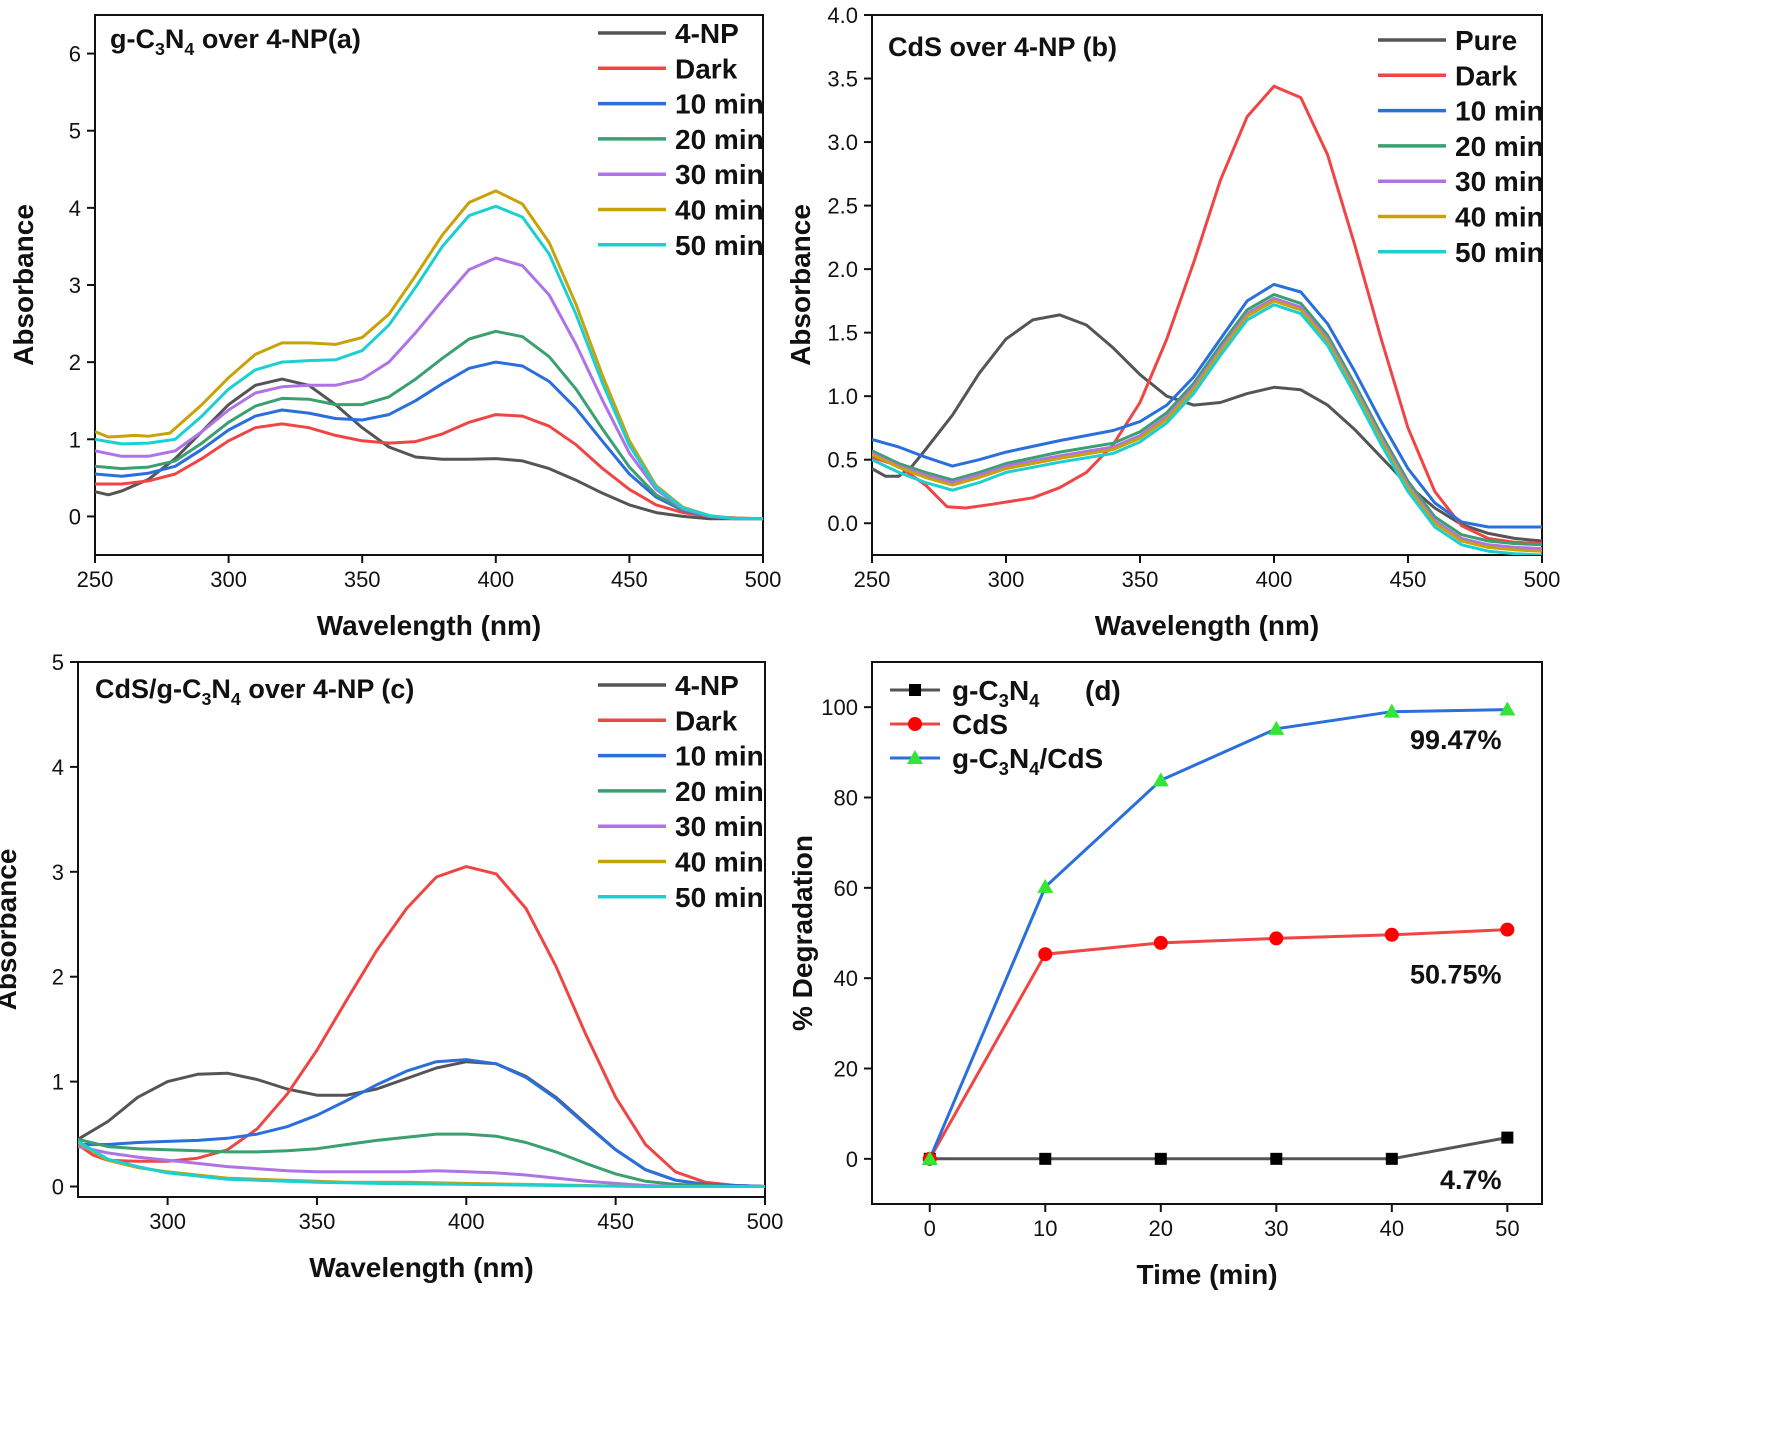 This screenshot has height=1454, width=1770. I want to click on percent-annotation: 50.75%, so click(1456, 975).